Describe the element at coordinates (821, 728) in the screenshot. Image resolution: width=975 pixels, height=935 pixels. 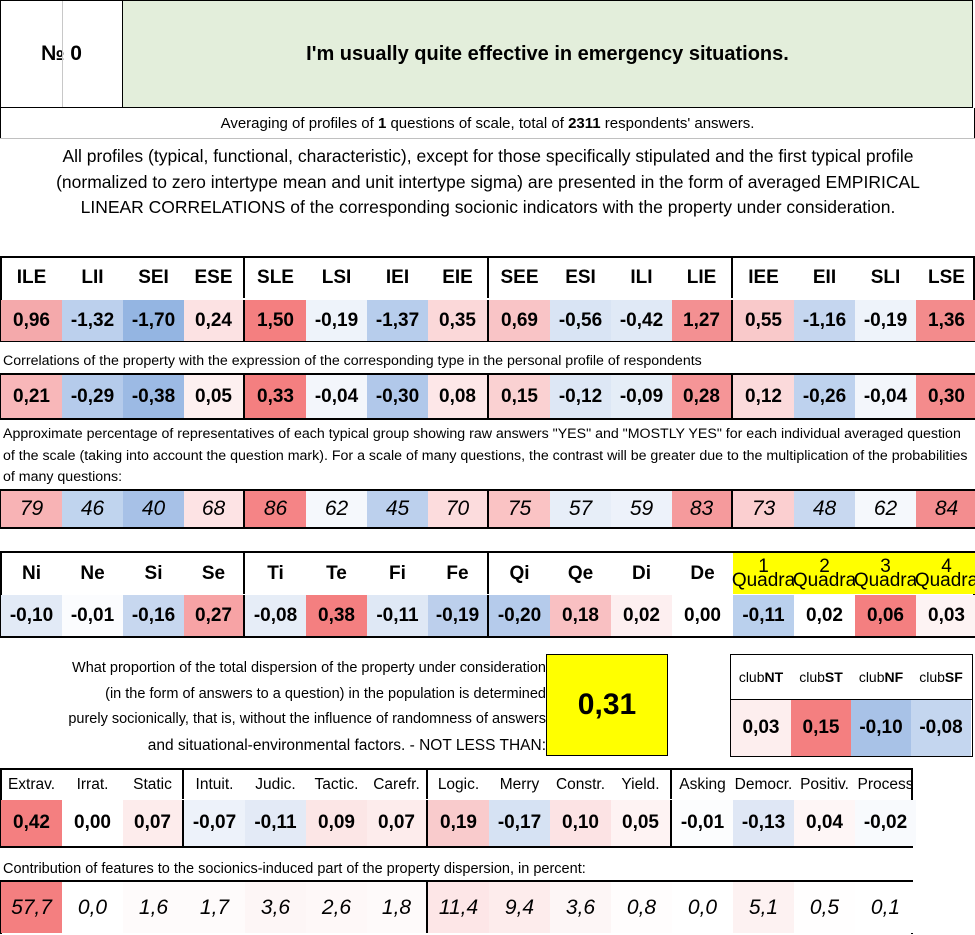
I see `club-value: 0,15` at that location.